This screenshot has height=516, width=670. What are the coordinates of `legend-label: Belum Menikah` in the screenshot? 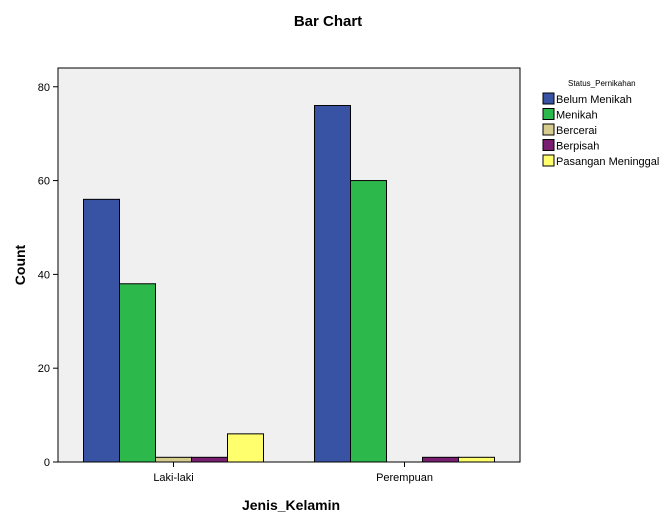 It's located at (594, 100).